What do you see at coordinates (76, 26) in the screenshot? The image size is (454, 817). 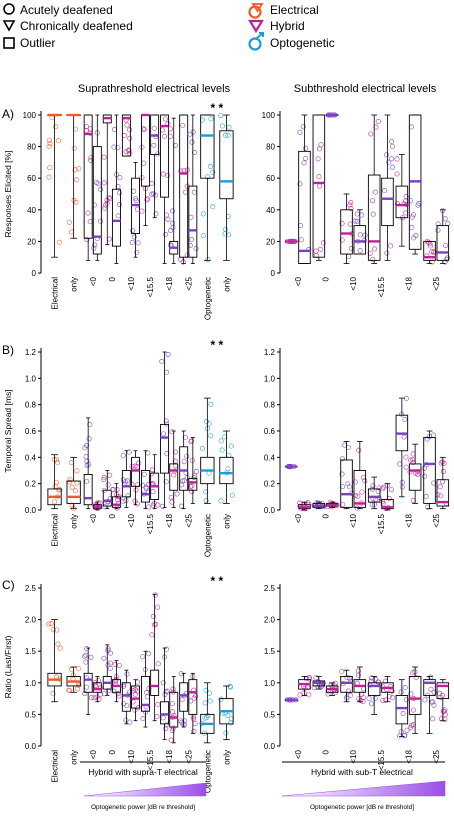 I see `legend-label: Chronically deafened` at bounding box center [76, 26].